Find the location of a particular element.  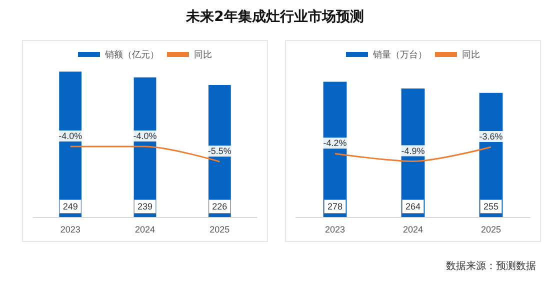

data-label: 278 is located at coordinates (335, 207).